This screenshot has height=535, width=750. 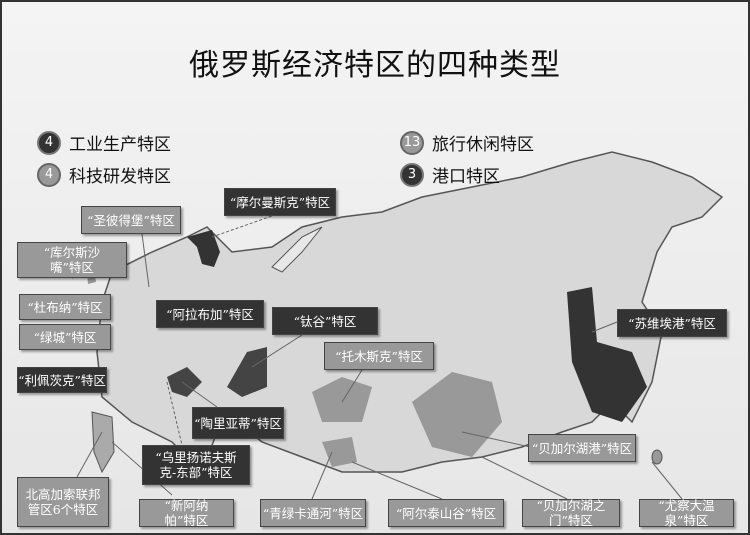 I want to click on zone-label-turquoise-katun: “青绿卡通河”特区, so click(x=313, y=513).